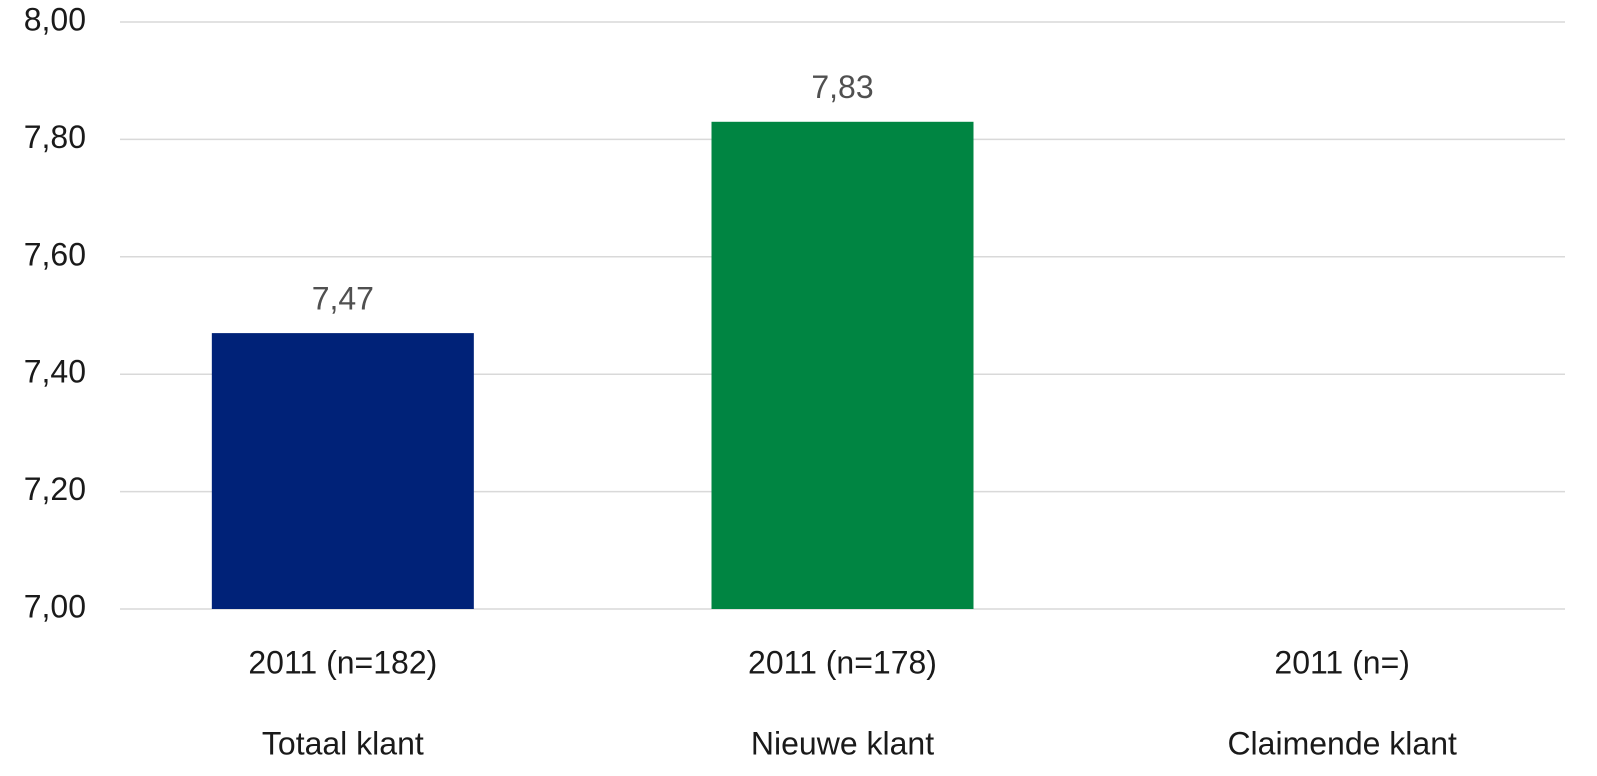 This screenshot has height=776, width=1597. I want to click on y-tick-label: 7,20, so click(55, 489).